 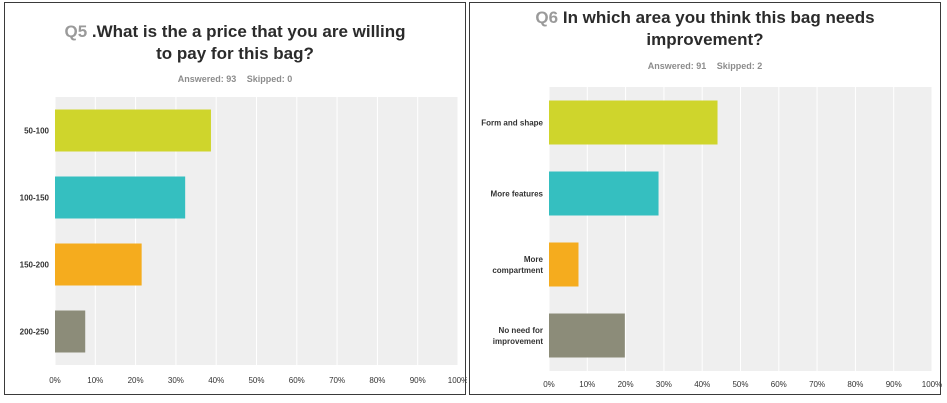 I want to click on response-stats-q6: Answered: 91 Skipped: 2, so click(x=705, y=66).